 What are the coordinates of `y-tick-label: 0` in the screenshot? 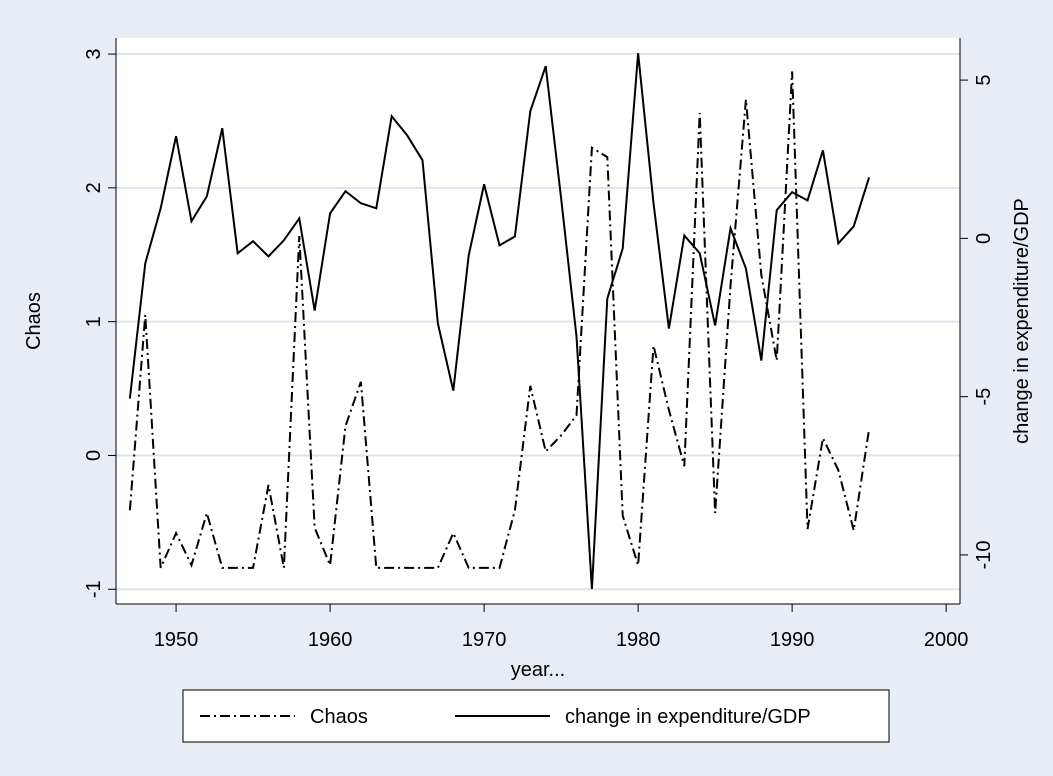 It's located at (94, 455).